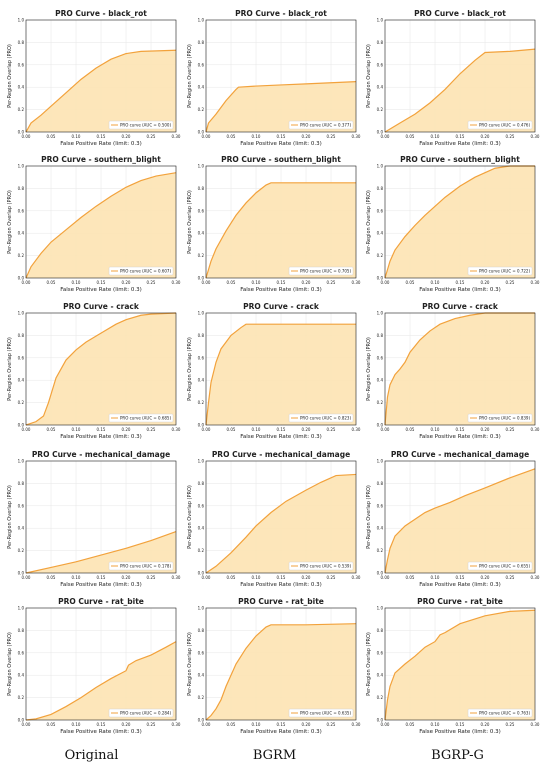 This screenshot has height=772, width=550. Describe the element at coordinates (145, 566) in the screenshot. I see `legend-label: PRO curve (AUC = 0.178)` at that location.